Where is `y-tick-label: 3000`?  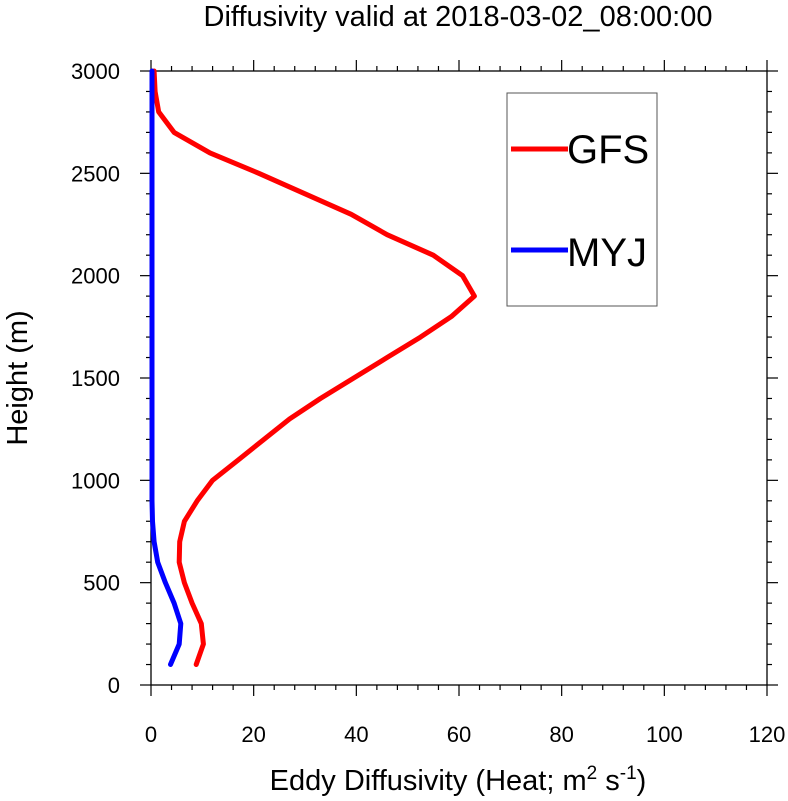 y-tick-label: 3000 is located at coordinates (95, 71).